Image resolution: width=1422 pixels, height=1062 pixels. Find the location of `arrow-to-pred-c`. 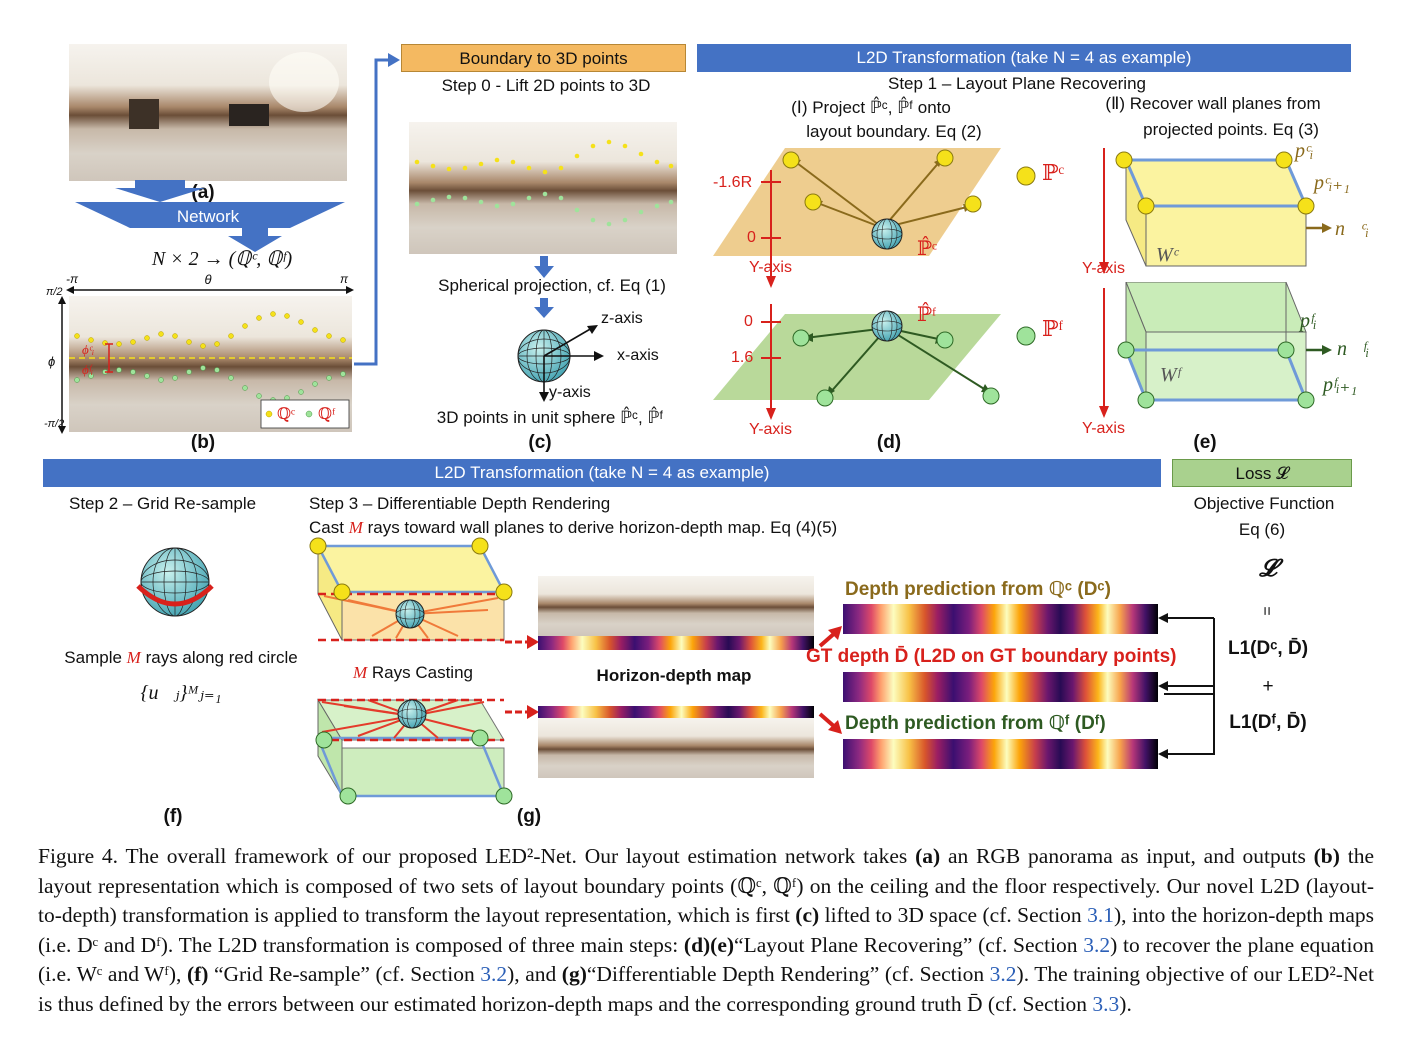

arrow-to-pred-c is located at coordinates (830, 637).